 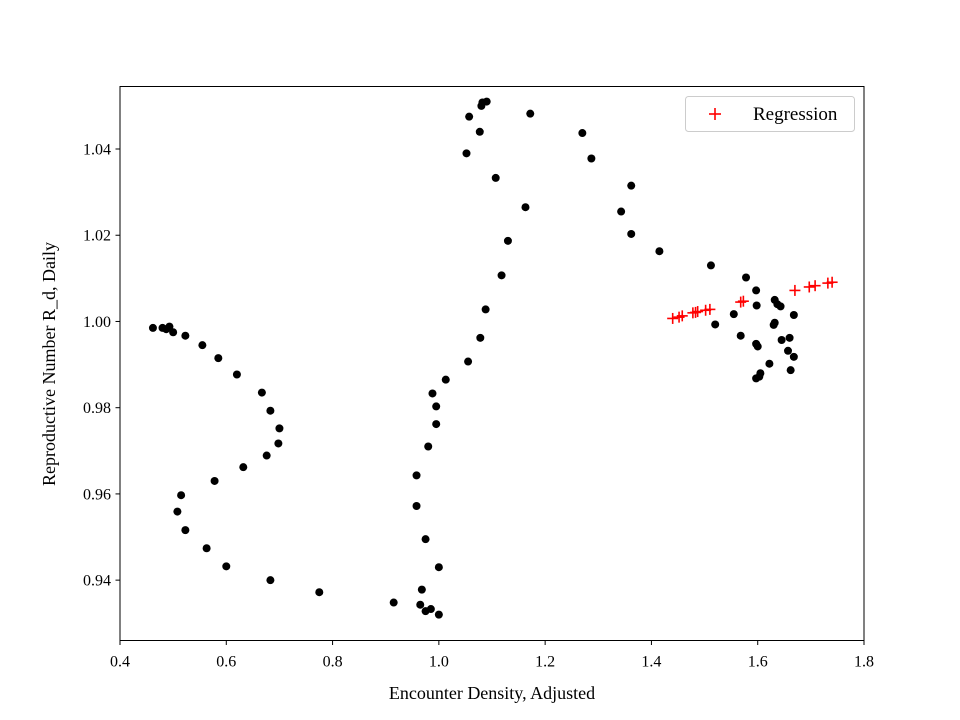 I want to click on y-tick-label: 0.96, so click(x=97, y=494).